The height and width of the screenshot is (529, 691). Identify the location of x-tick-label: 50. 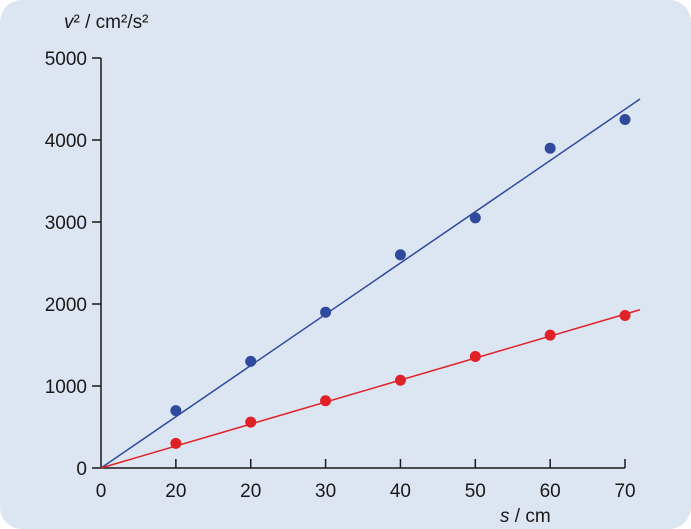
(475, 491).